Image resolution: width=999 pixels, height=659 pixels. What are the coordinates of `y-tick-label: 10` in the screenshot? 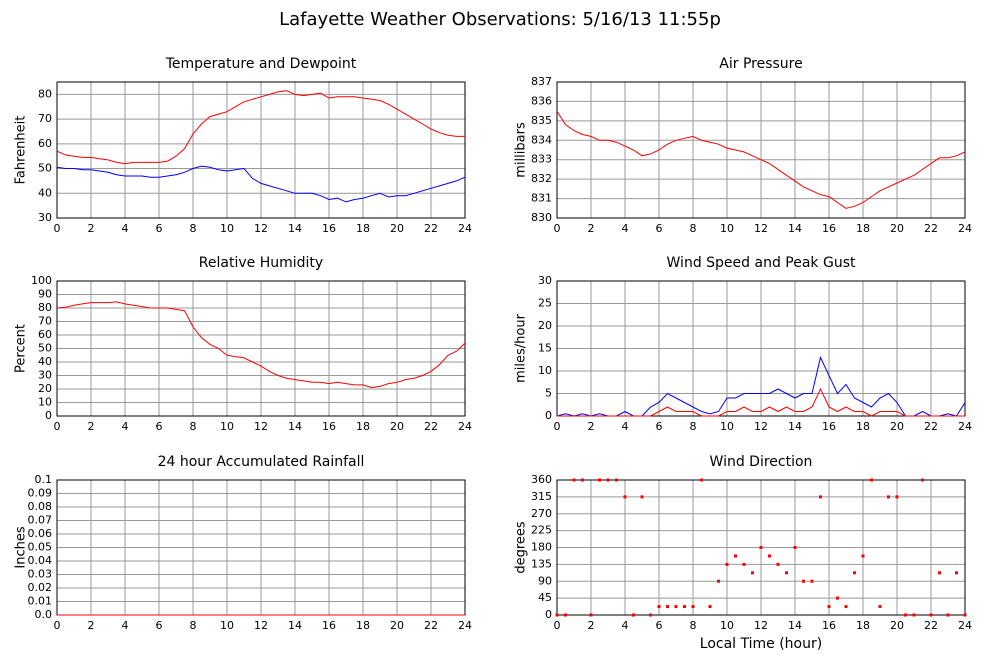 It's located at (545, 370).